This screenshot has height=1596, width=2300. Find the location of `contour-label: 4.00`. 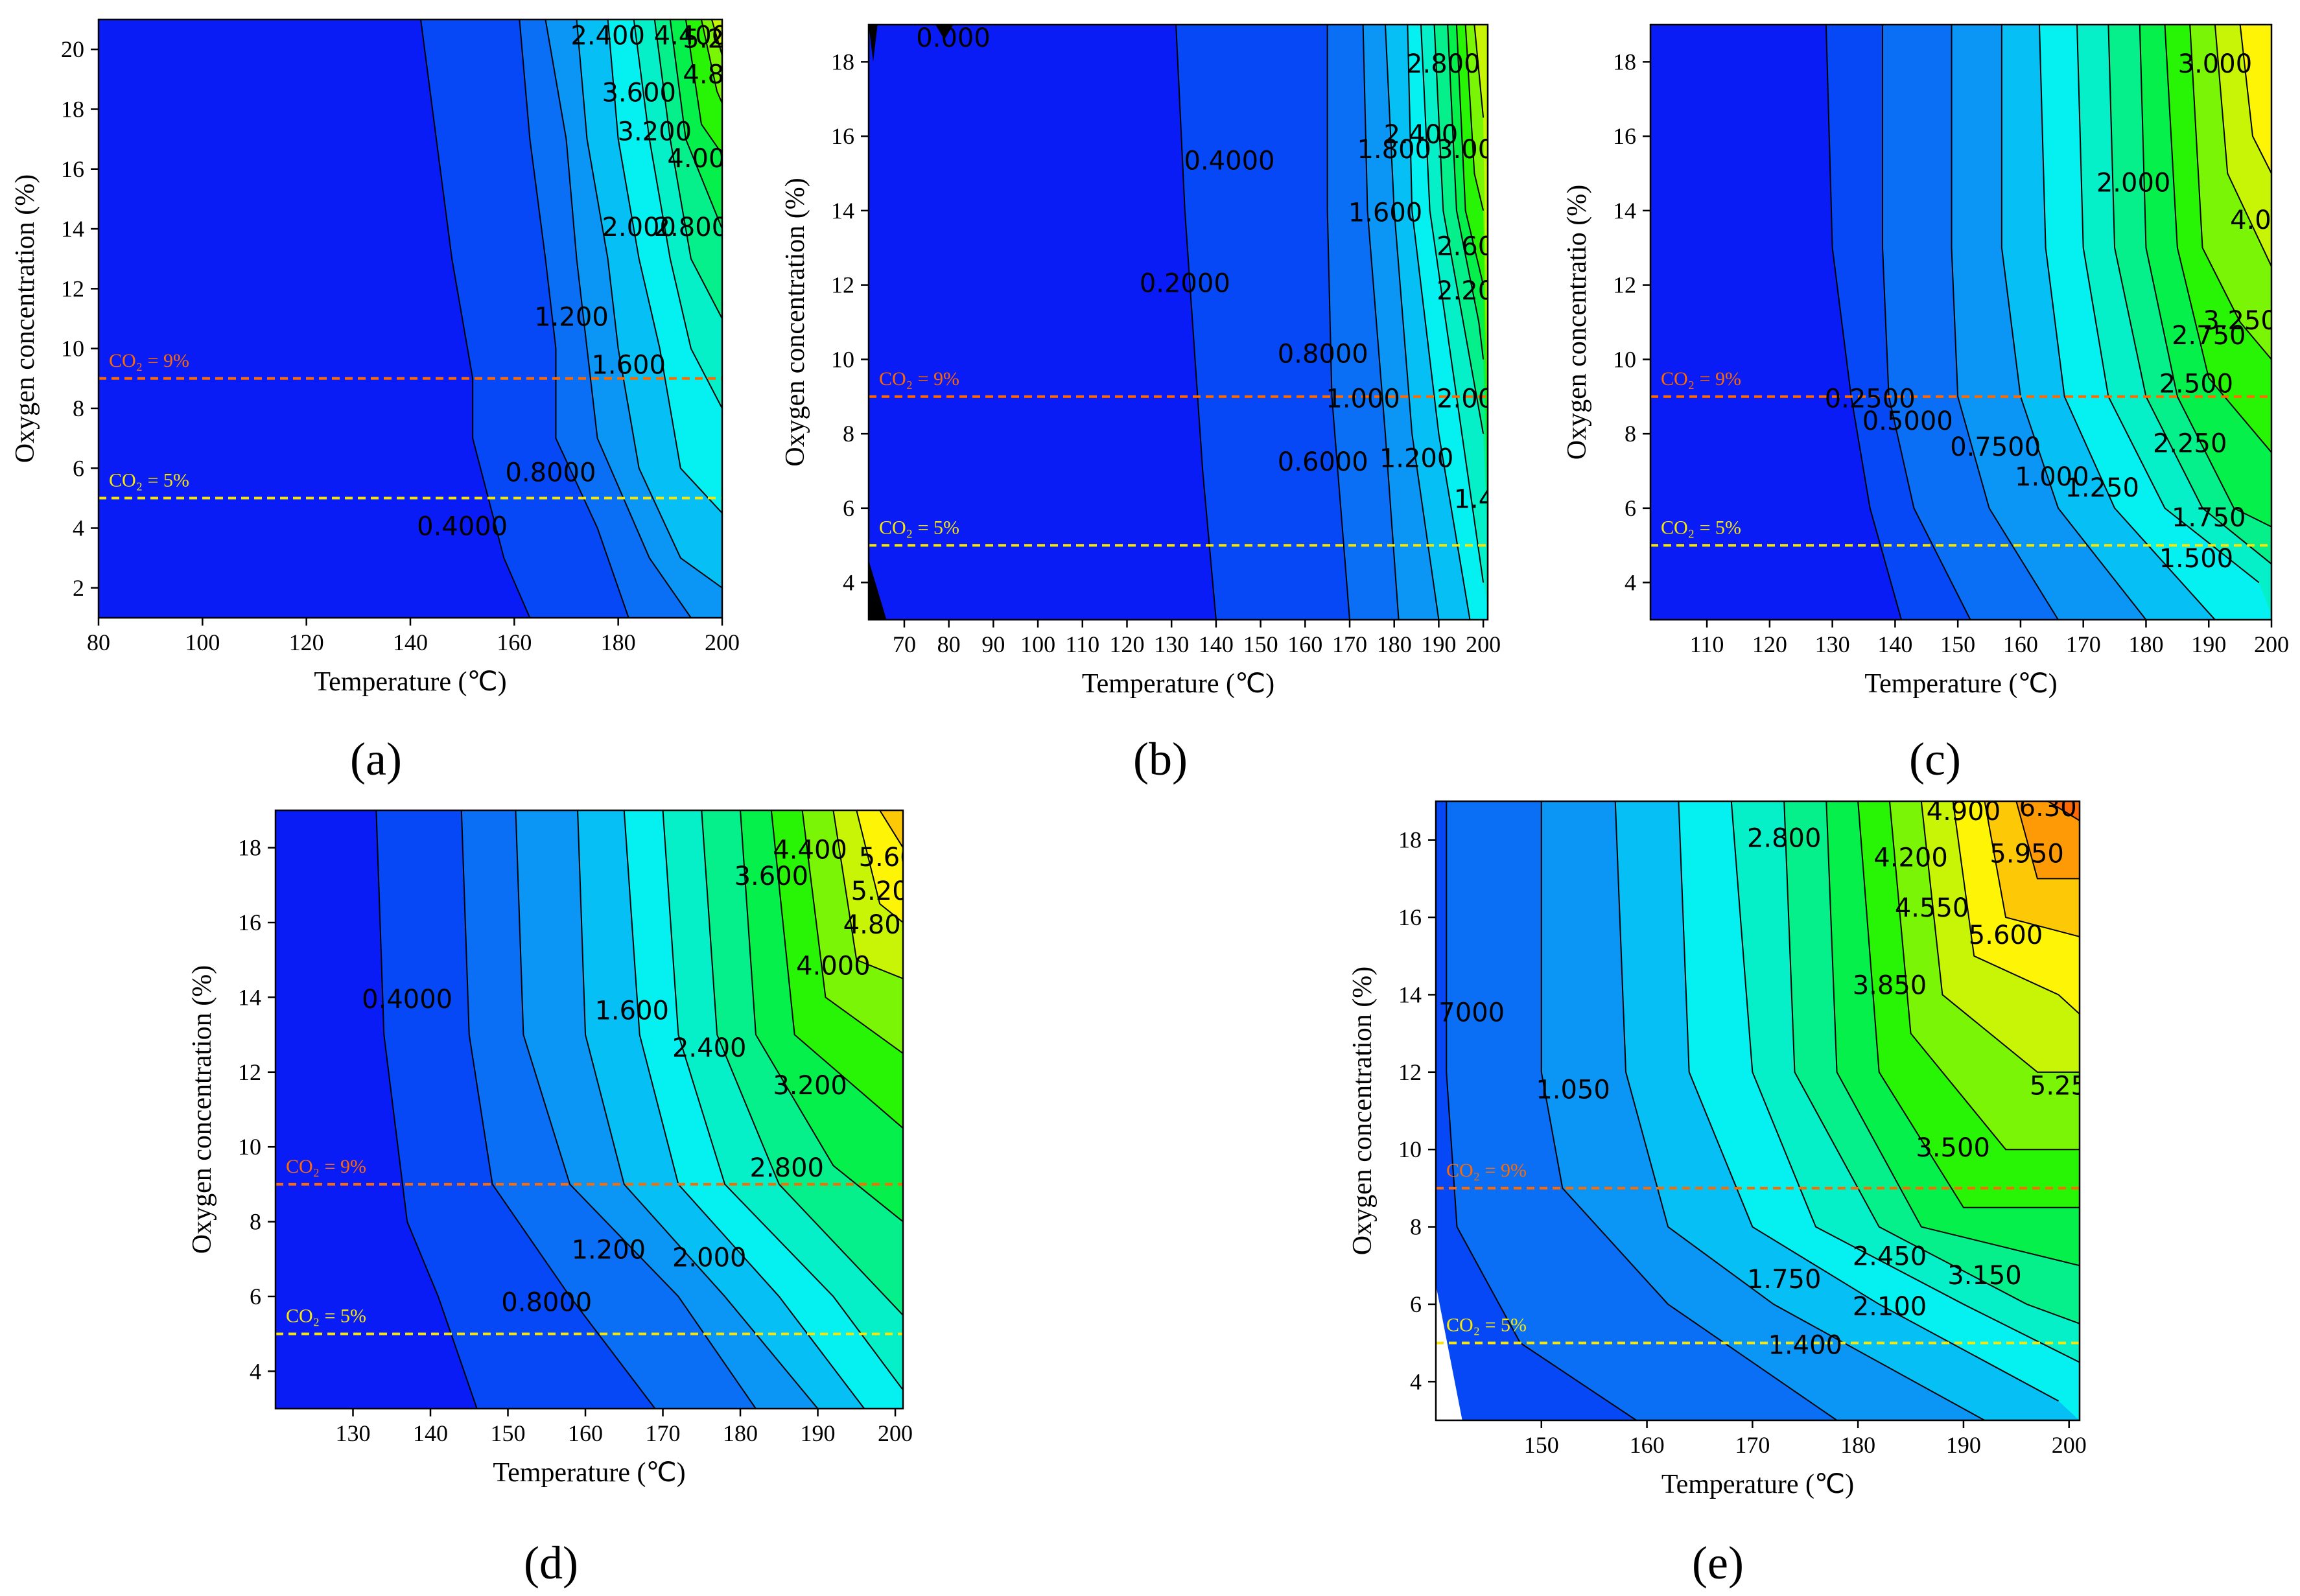

contour-label: 4.00 is located at coordinates (696, 159).